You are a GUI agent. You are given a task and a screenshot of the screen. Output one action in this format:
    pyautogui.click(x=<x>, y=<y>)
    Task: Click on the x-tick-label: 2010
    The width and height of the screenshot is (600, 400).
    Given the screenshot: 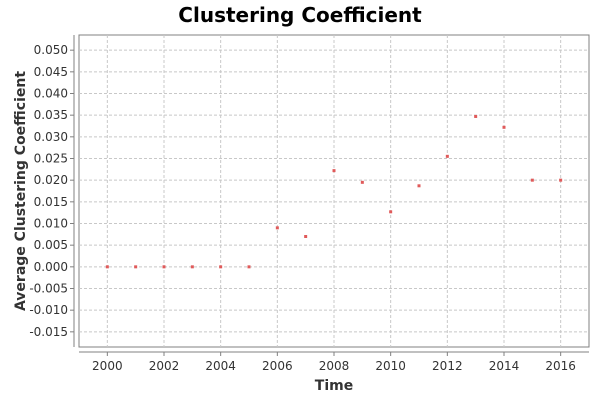 What is the action you would take?
    pyautogui.click(x=390, y=366)
    